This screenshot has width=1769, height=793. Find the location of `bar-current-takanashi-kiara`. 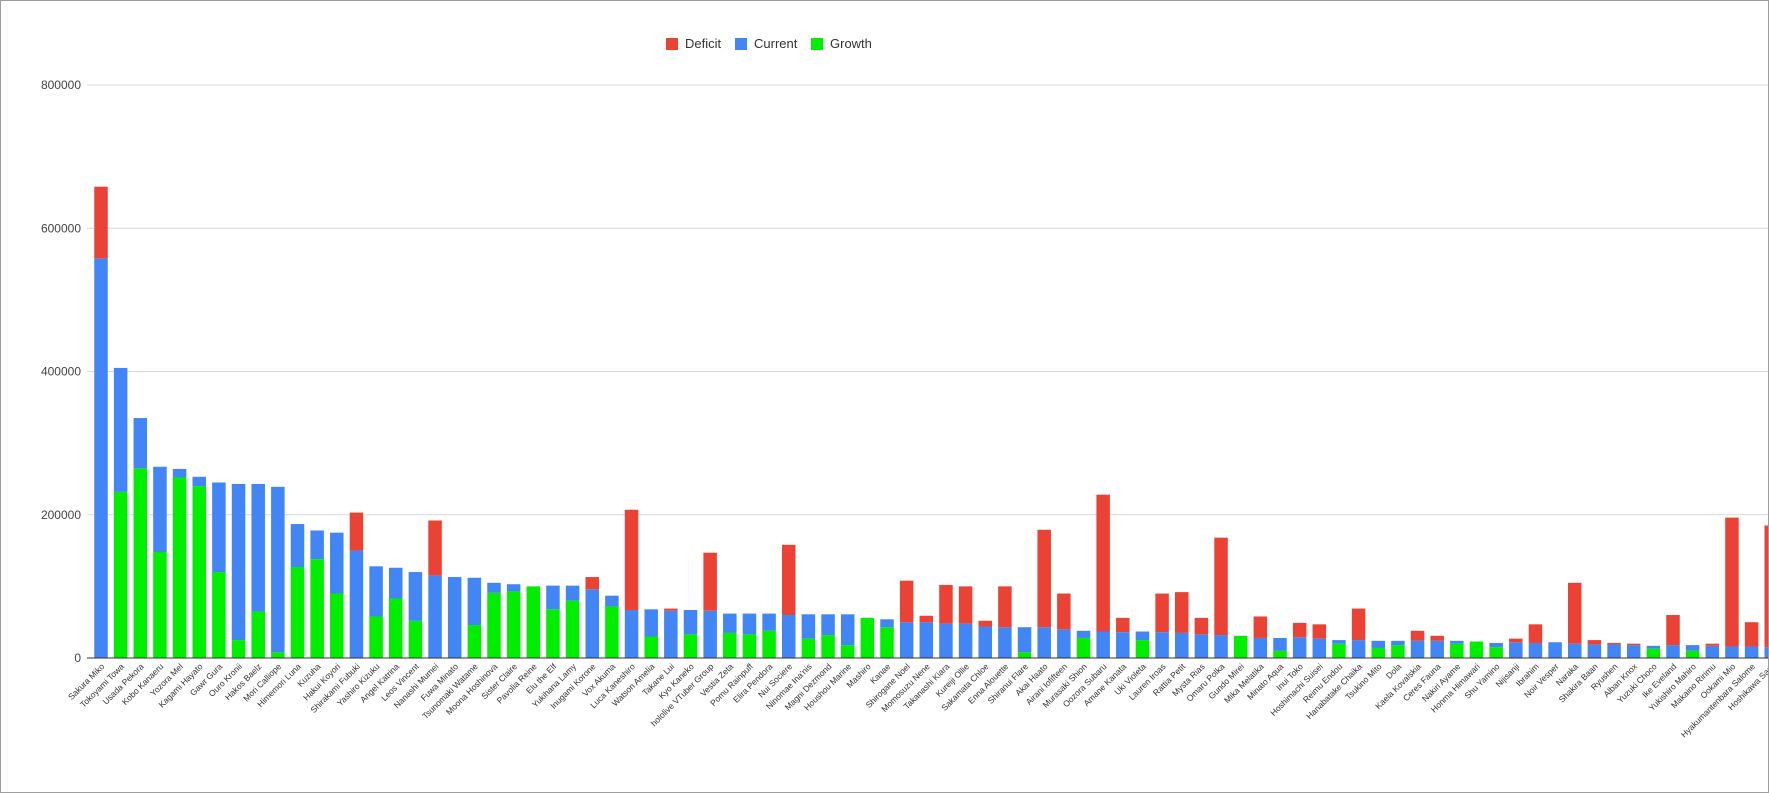

bar-current-takanashi-kiara is located at coordinates (946, 640).